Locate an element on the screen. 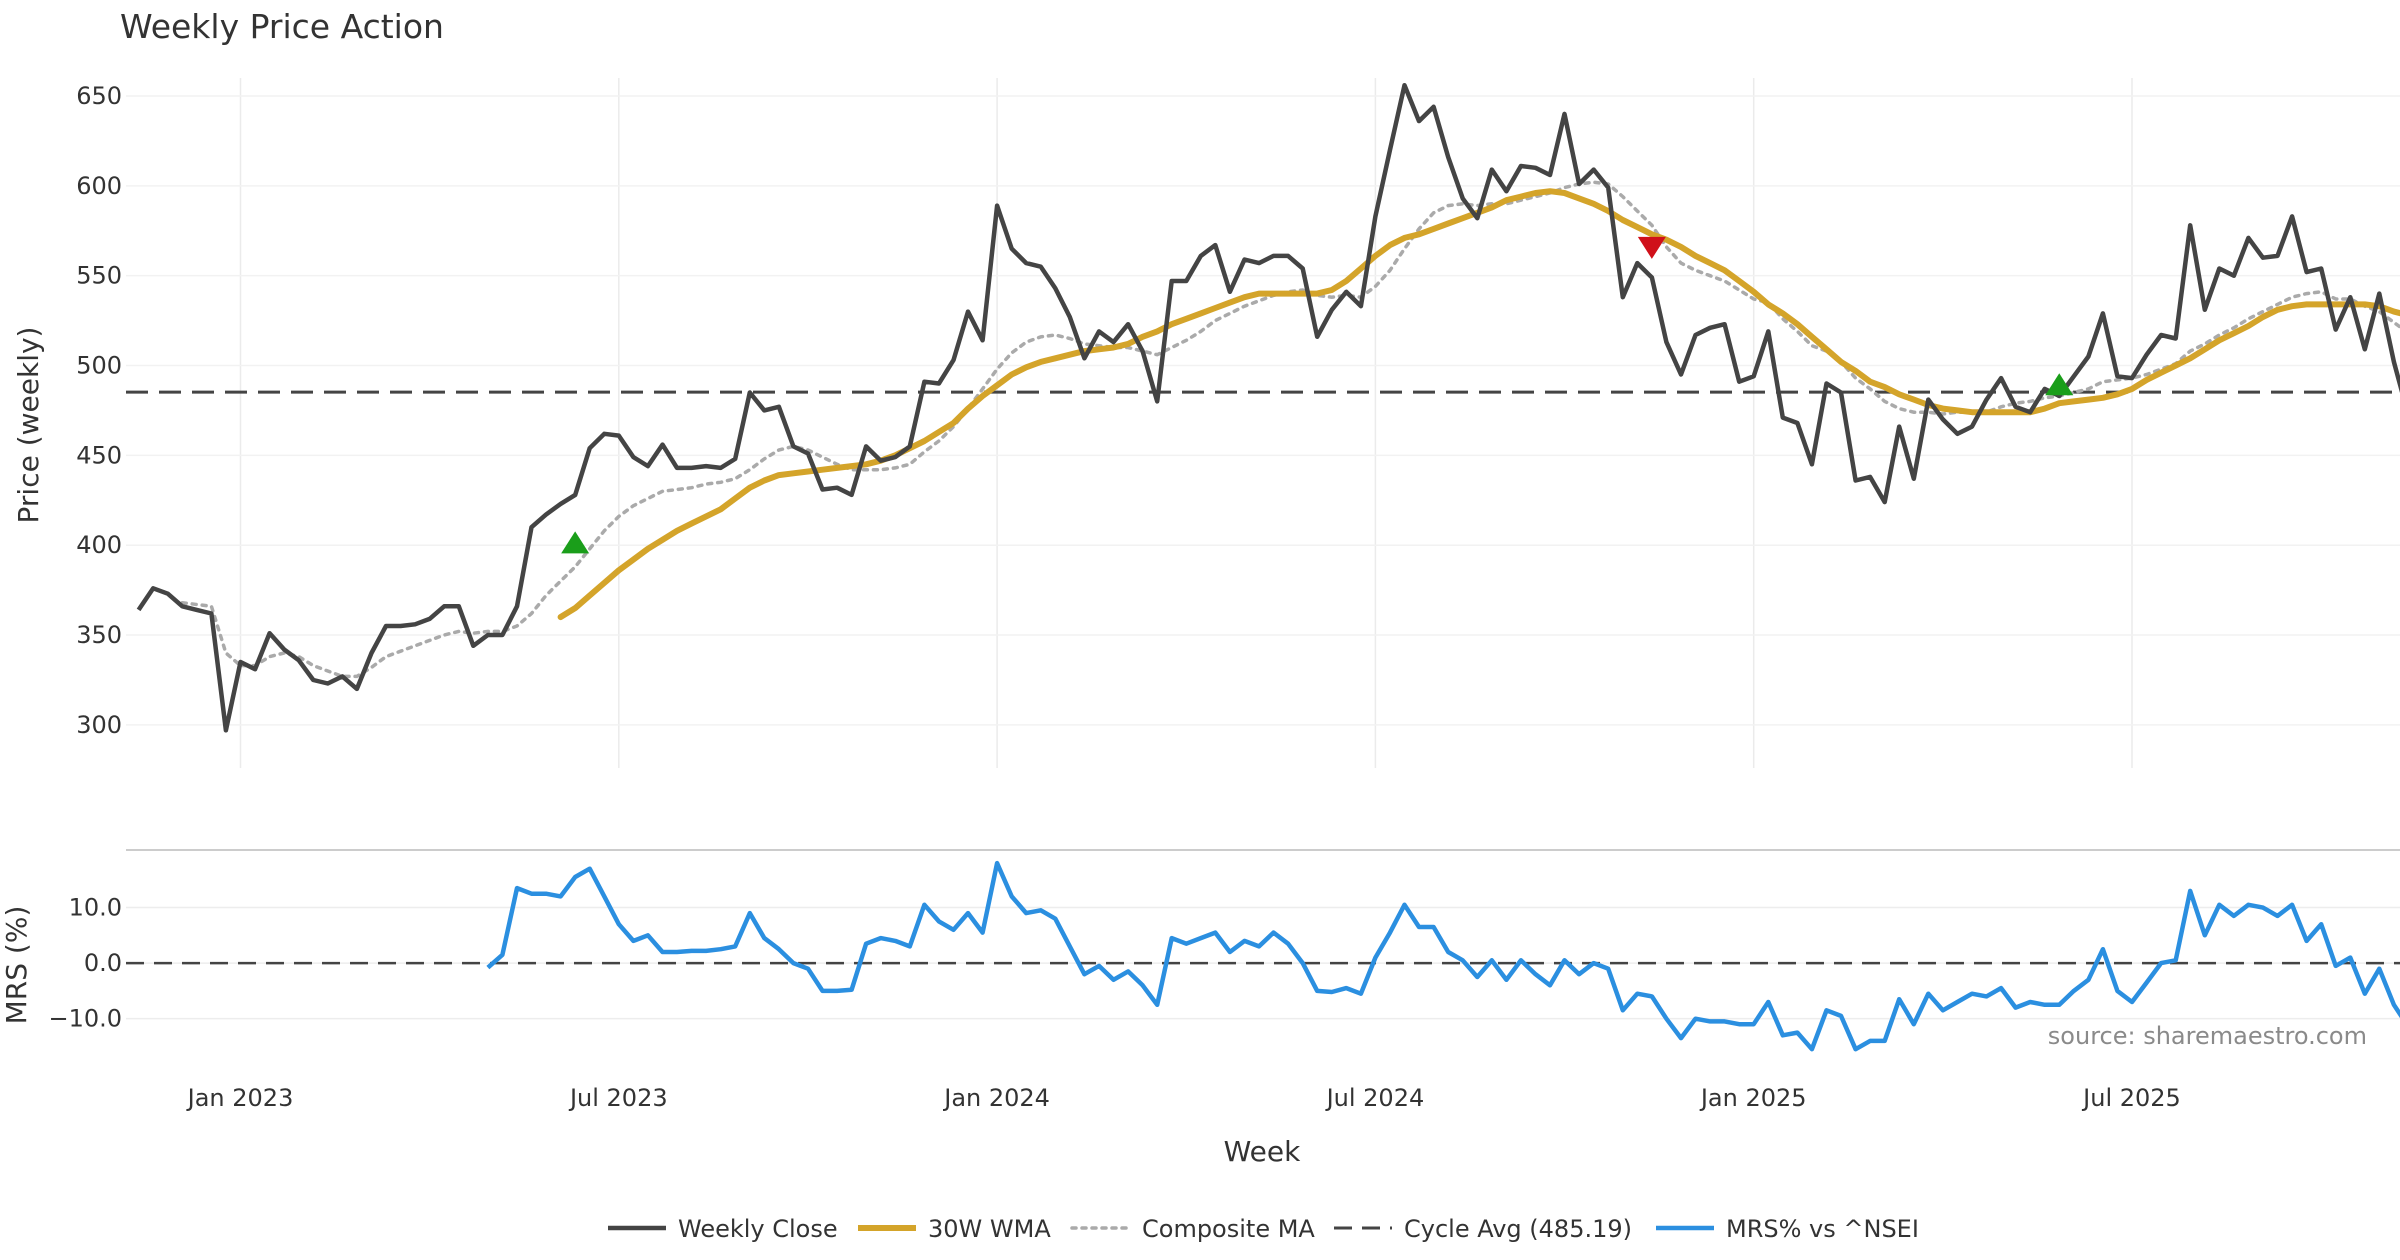  x-tick-label: Jan 2023 is located at coordinates (240, 1098).